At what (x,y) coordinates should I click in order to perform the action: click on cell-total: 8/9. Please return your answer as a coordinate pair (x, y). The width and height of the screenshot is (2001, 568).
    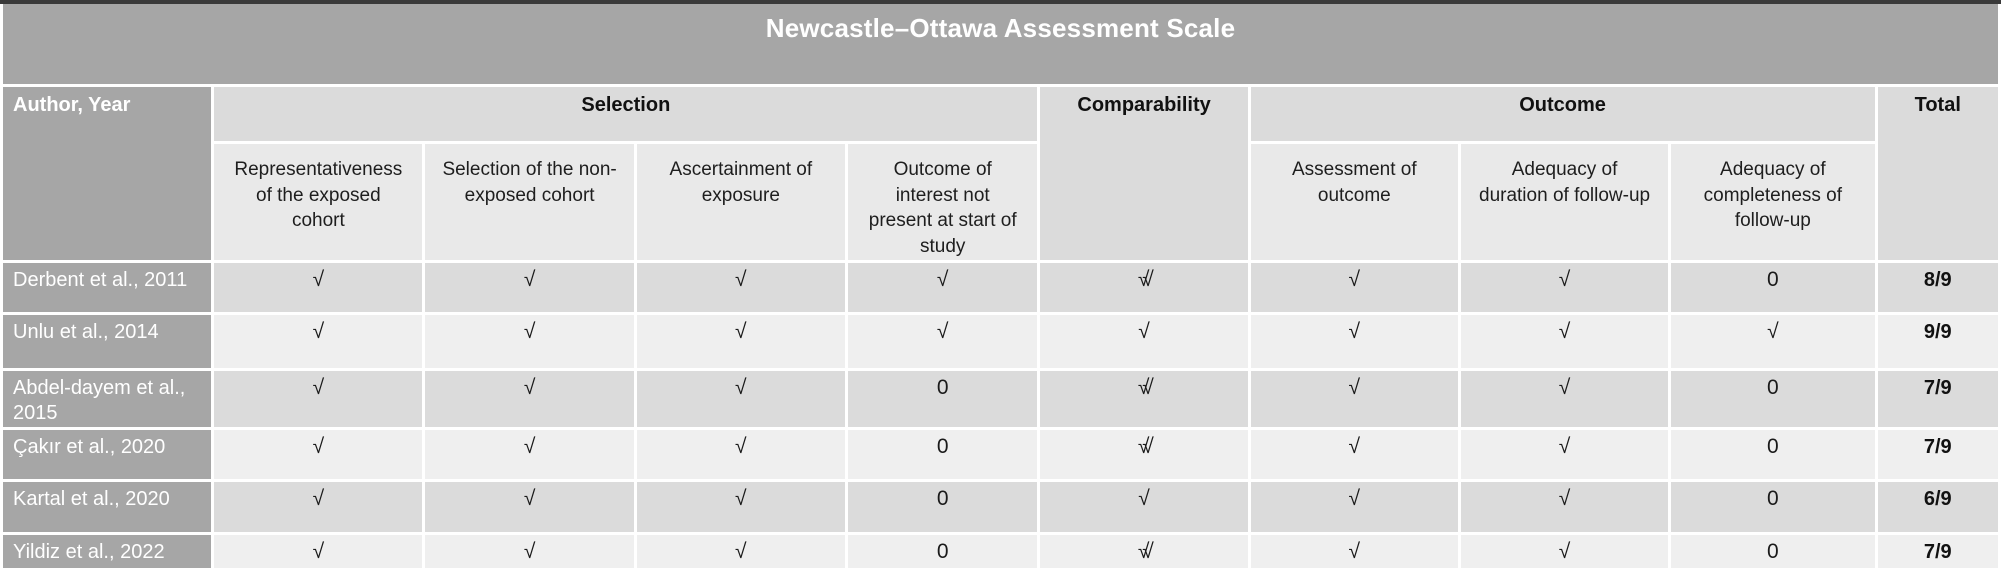
    Looking at the image, I should click on (1937, 287).